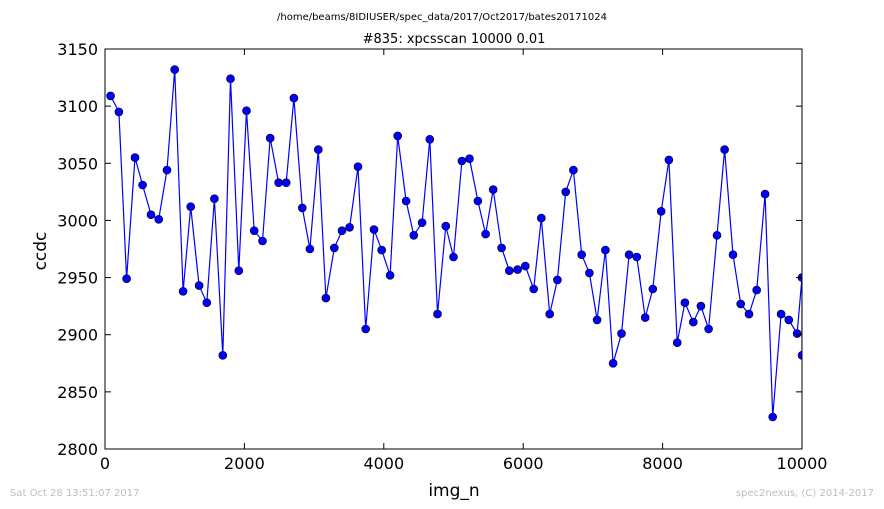  I want to click on x-tick-label: 10000, so click(802, 463).